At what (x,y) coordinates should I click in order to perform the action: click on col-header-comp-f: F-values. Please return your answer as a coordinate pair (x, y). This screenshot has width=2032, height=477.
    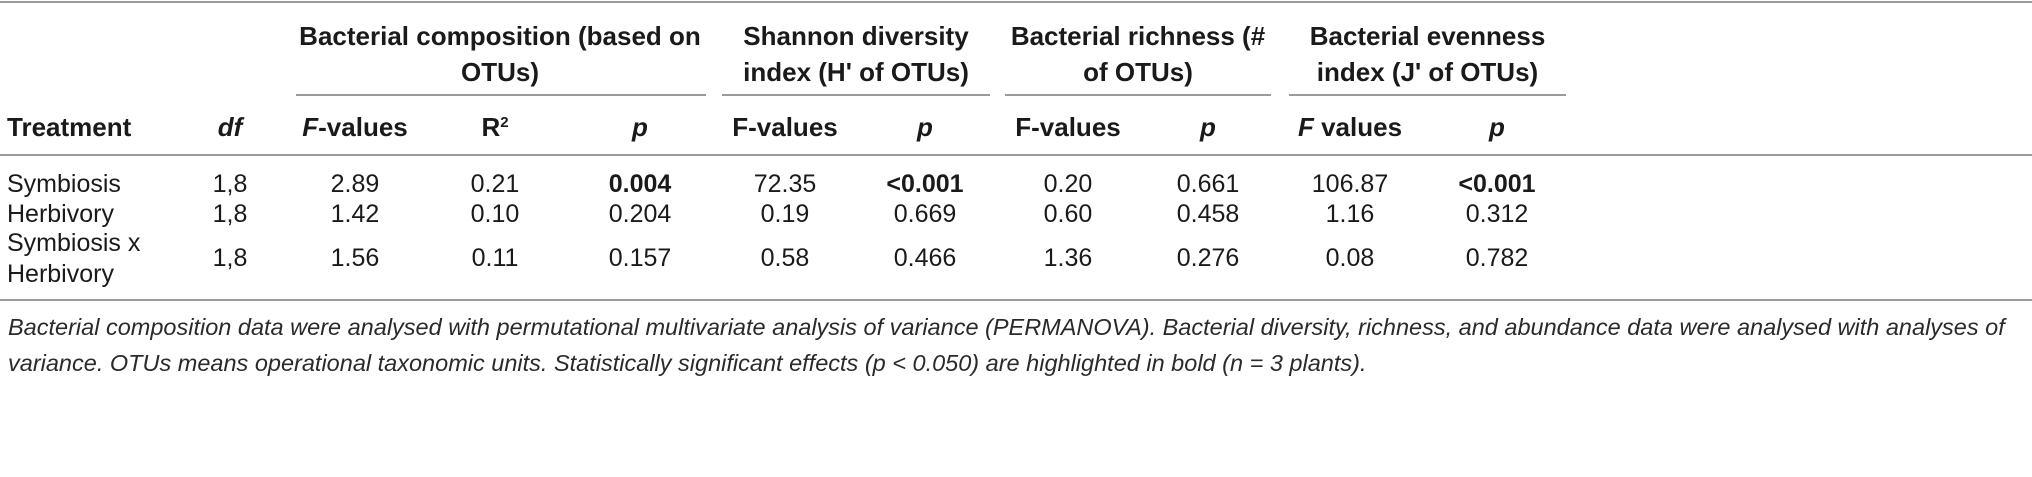
    Looking at the image, I should click on (355, 127).